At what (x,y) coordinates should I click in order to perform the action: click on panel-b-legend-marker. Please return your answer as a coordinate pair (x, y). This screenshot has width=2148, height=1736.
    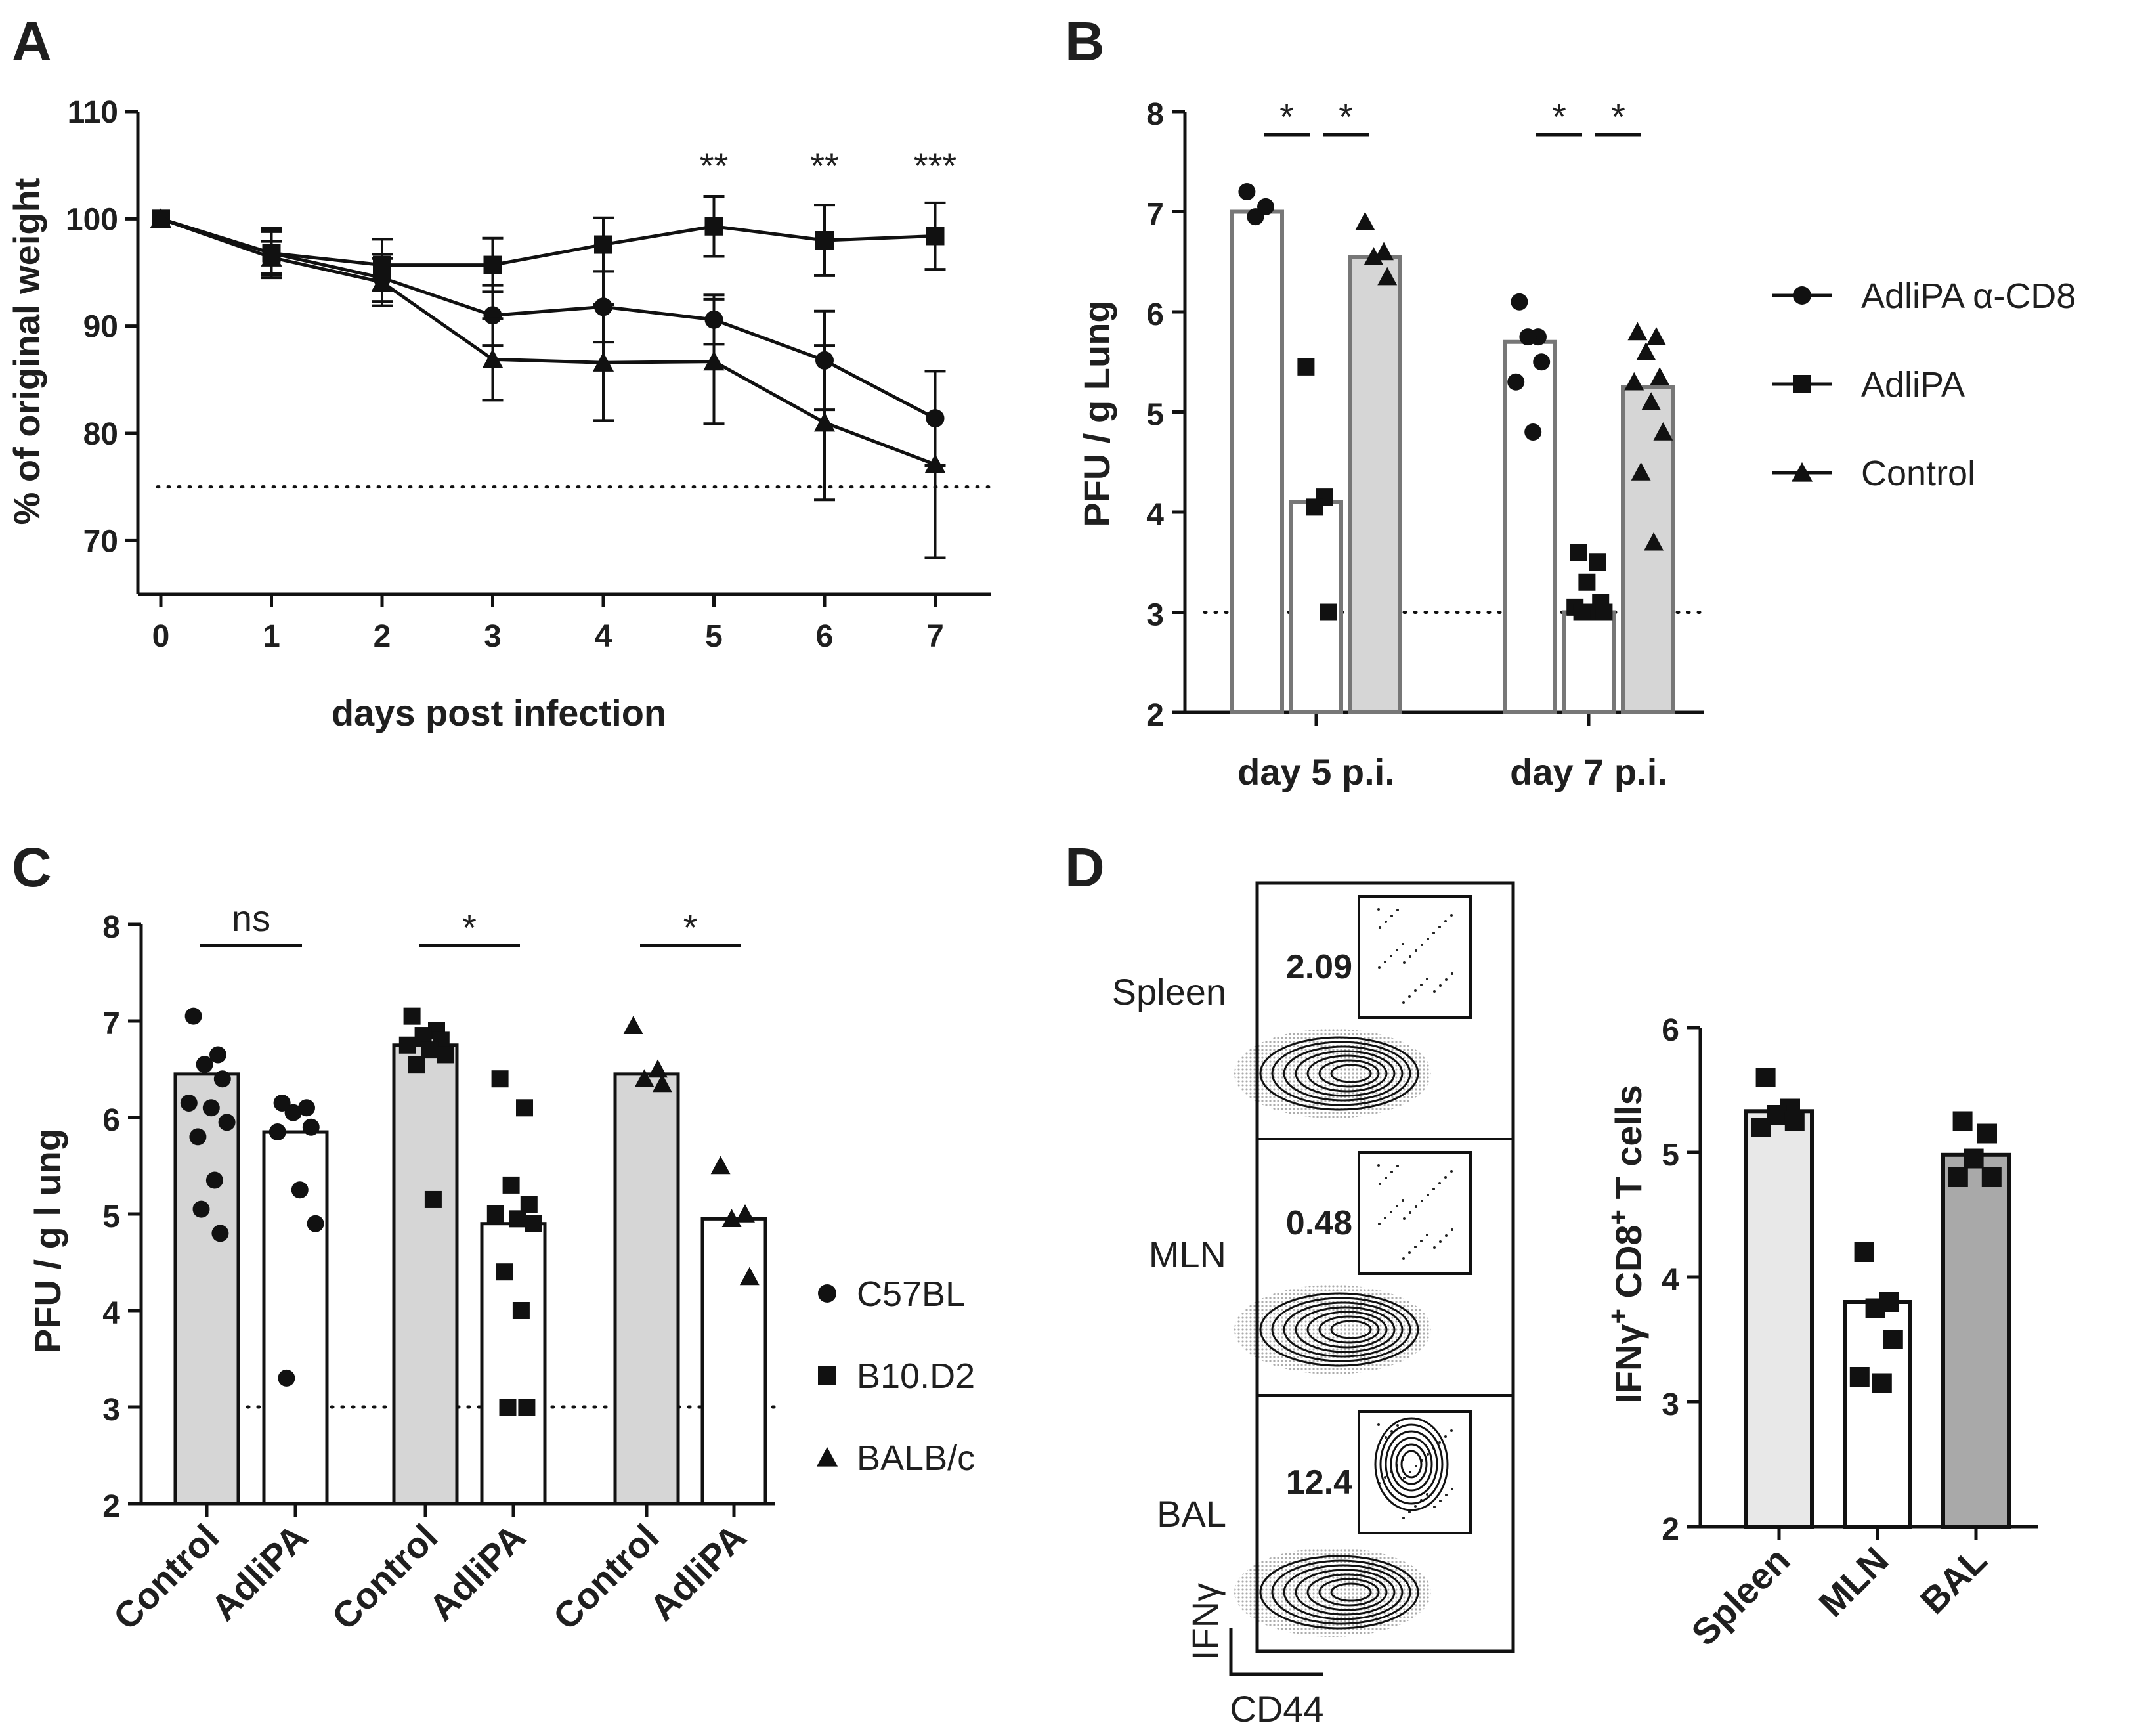
    Looking at the image, I should click on (1802, 384).